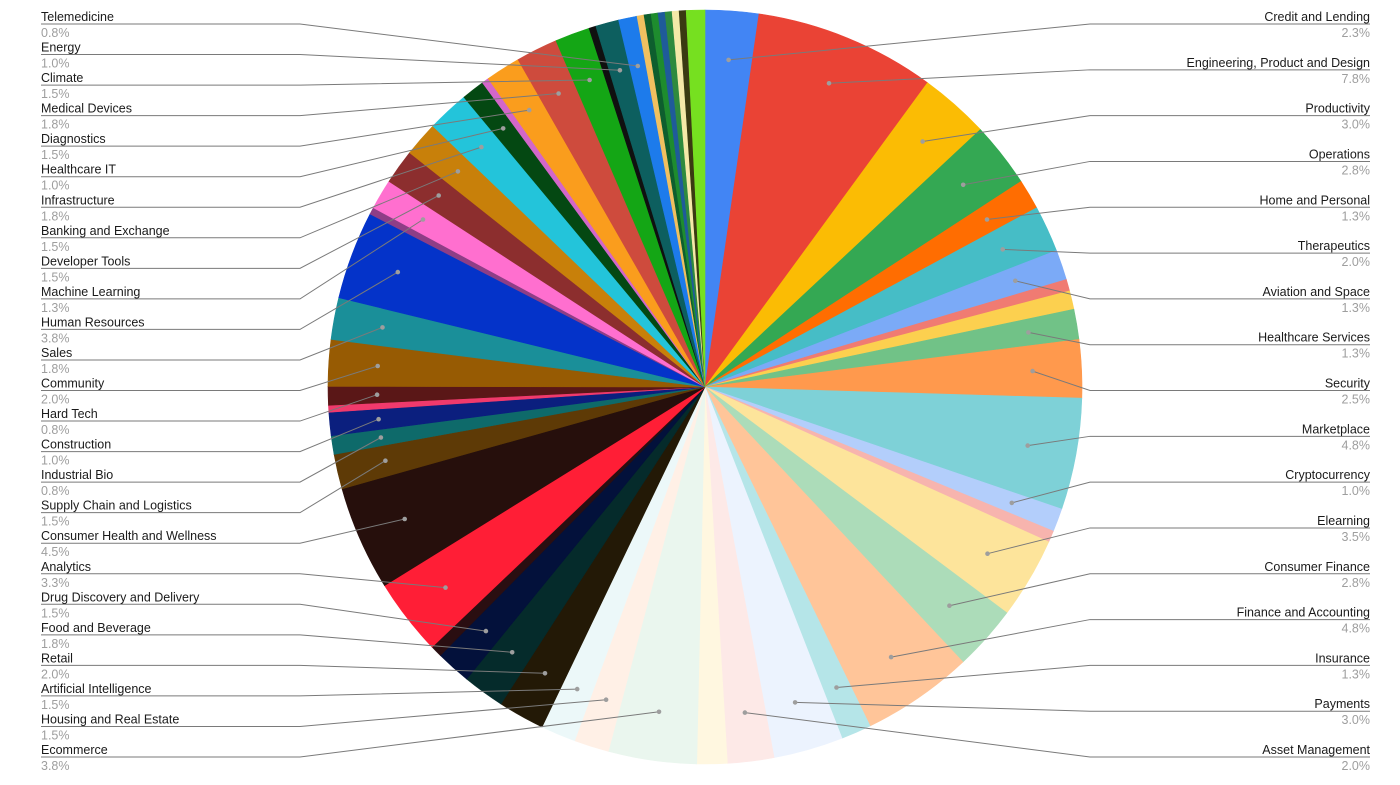 The height and width of the screenshot is (785, 1400). I want to click on leader-line-industrial-bio, so click(211, 460).